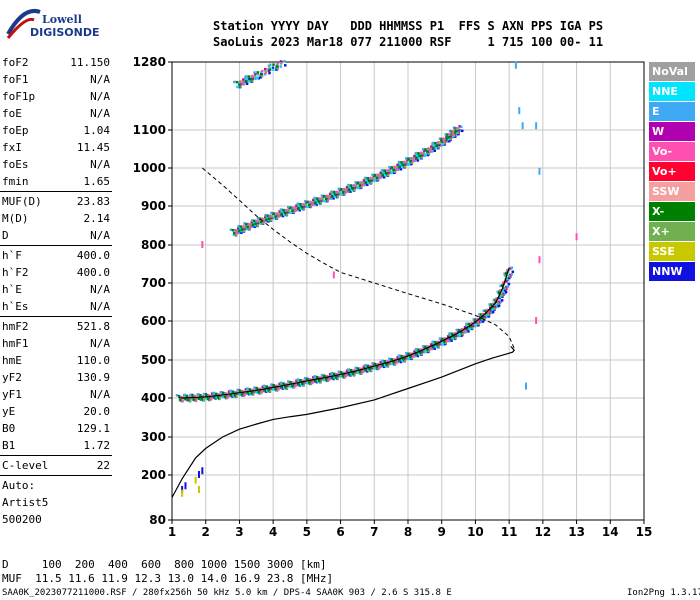  Describe the element at coordinates (149, 130) in the screenshot. I see `y-tick-label: 1100` at that location.